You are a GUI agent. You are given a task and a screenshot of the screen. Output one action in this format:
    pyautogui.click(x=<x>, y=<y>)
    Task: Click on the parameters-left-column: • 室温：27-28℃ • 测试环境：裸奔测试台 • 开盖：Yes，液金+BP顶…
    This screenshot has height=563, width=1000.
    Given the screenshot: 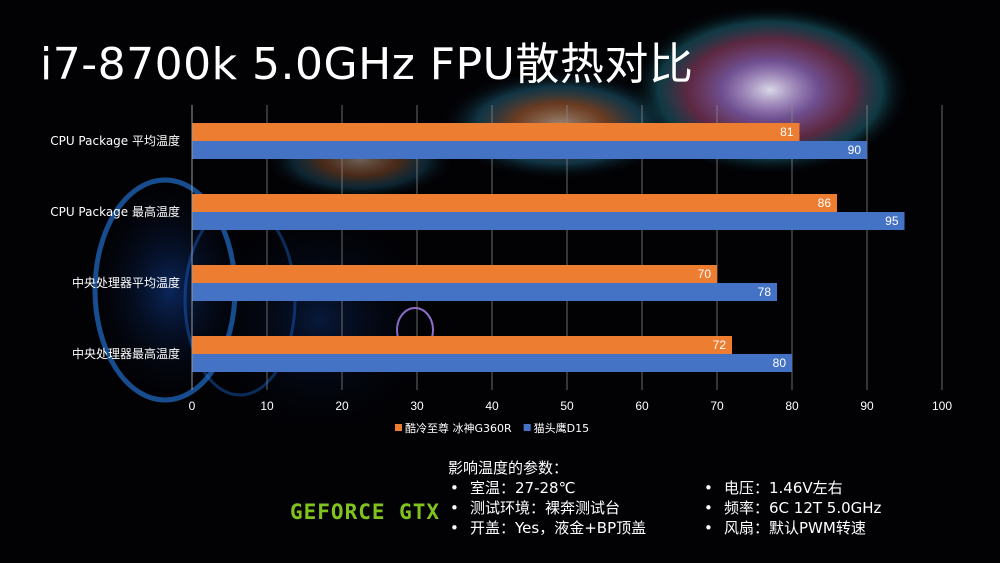 What is the action you would take?
    pyautogui.click(x=547, y=508)
    